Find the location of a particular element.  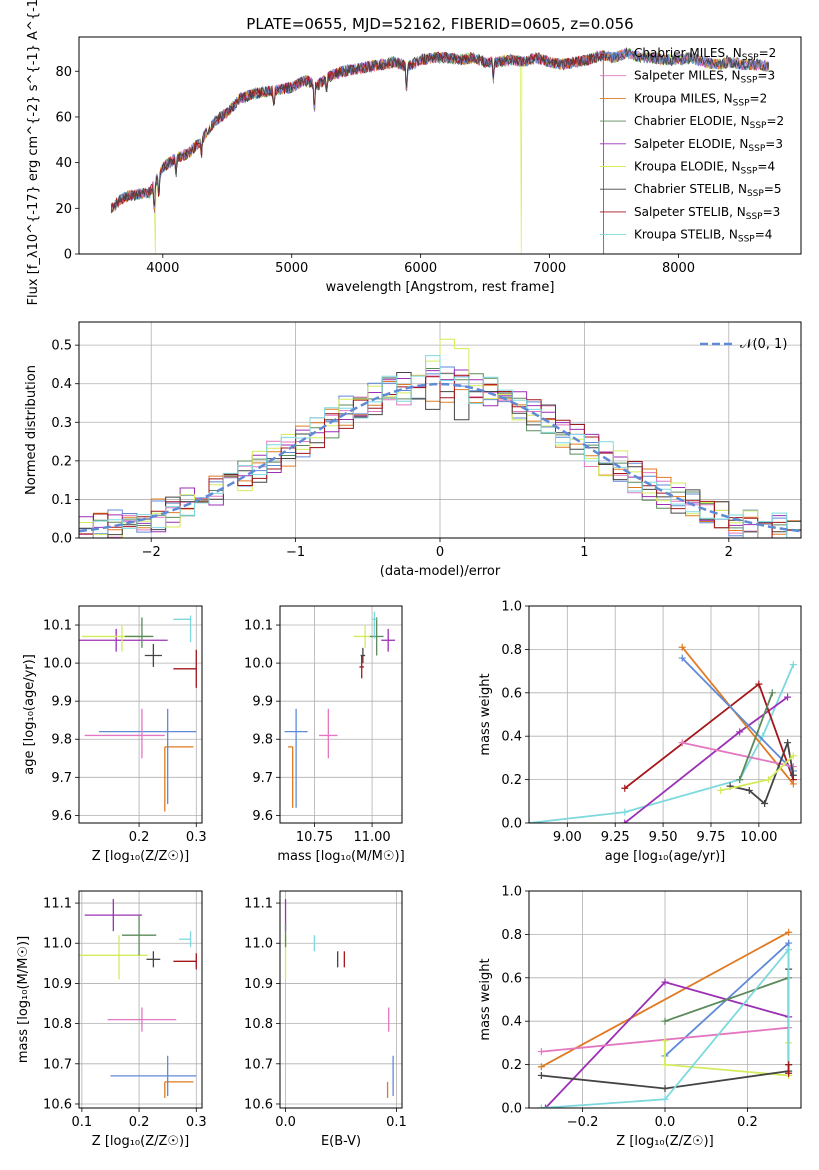

legend-label: Kroupa STELIB, NSSP=4 is located at coordinates (703, 236).